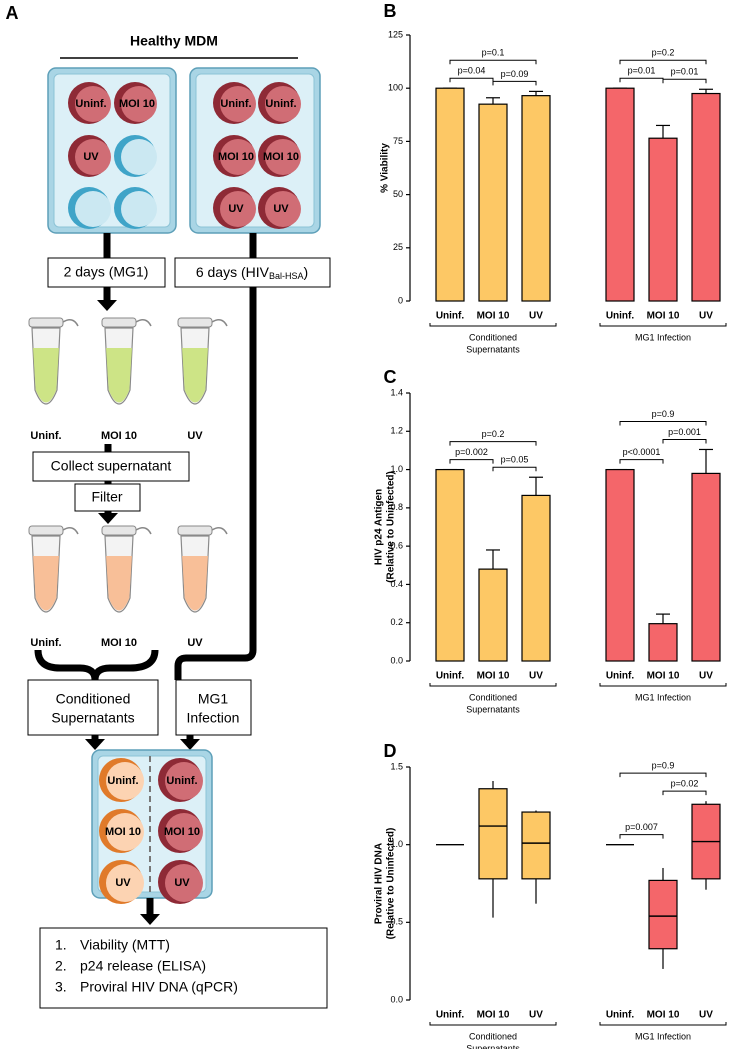 The height and width of the screenshot is (1049, 745). I want to click on step-label: Infection, so click(213, 718).